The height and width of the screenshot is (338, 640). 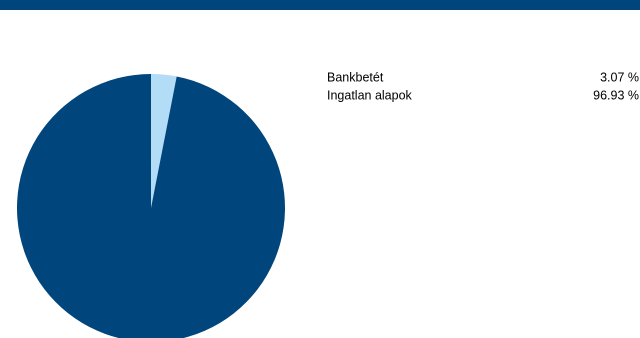 What do you see at coordinates (619, 77) in the screenshot?
I see `legend-value: 3.07 %` at bounding box center [619, 77].